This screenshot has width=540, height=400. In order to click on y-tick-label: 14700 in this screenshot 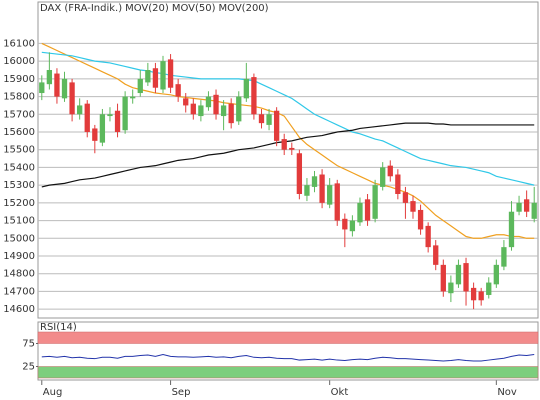, I will do `click(19, 291)`.